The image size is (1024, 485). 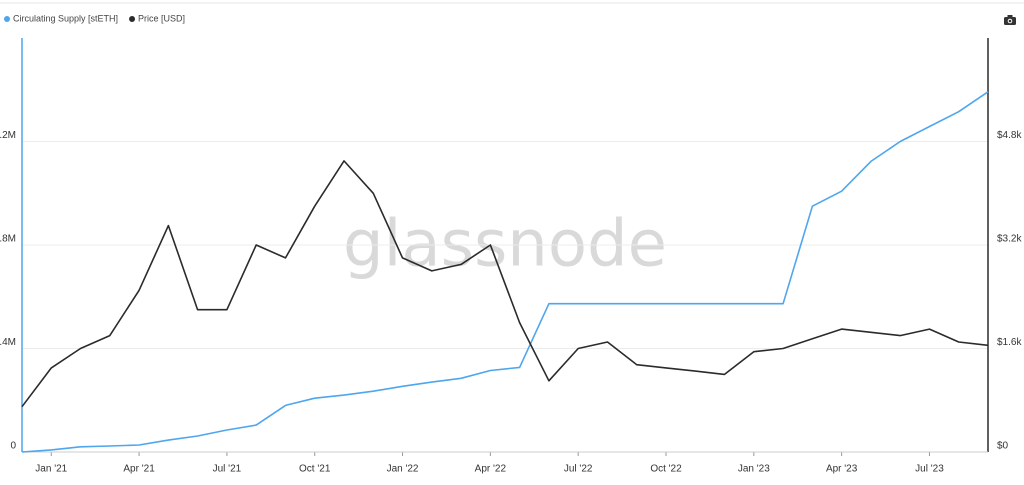 What do you see at coordinates (13, 446) in the screenshot?
I see `y-tick-label: 0` at bounding box center [13, 446].